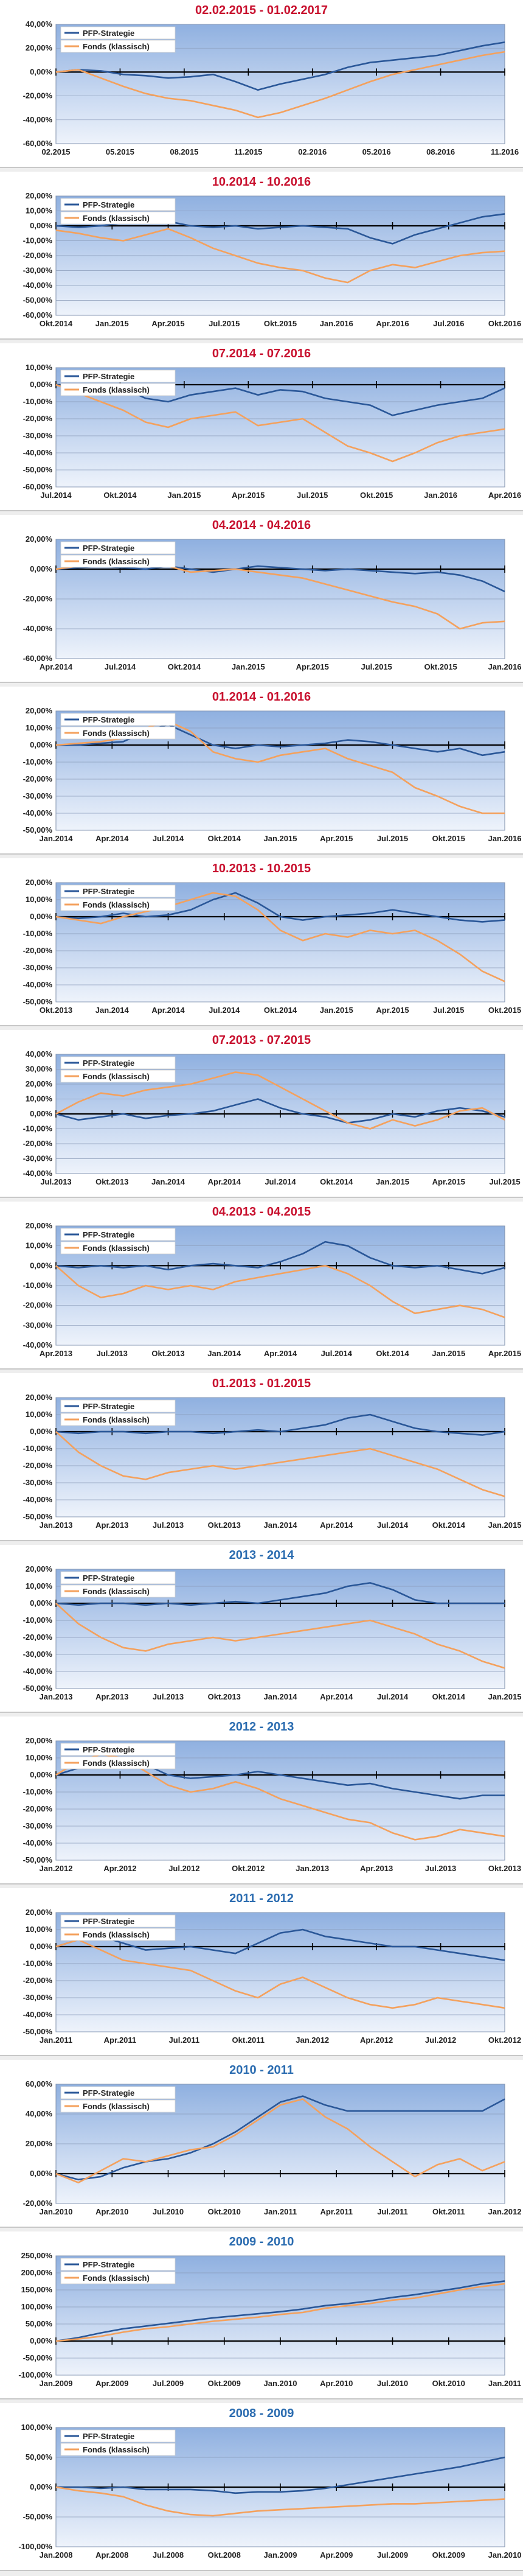 Image resolution: width=523 pixels, height=2576 pixels. I want to click on chart-title: 02.02.2015 - 01.02.2017, so click(261, 10).